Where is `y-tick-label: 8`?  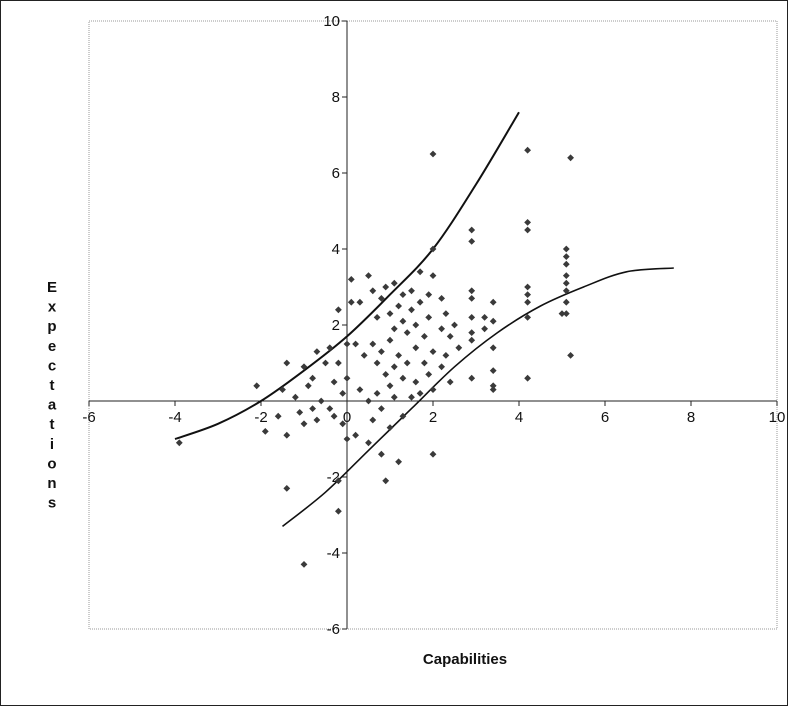 y-tick-label: 8 is located at coordinates (336, 97).